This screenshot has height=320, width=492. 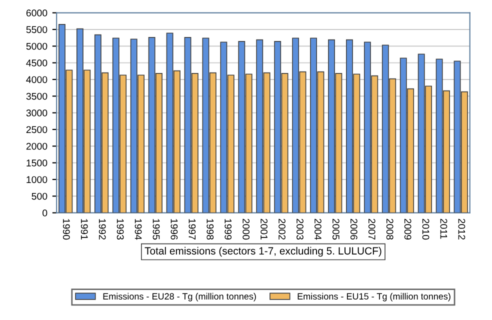 I want to click on x-tick-label: 2003, so click(x=300, y=229).